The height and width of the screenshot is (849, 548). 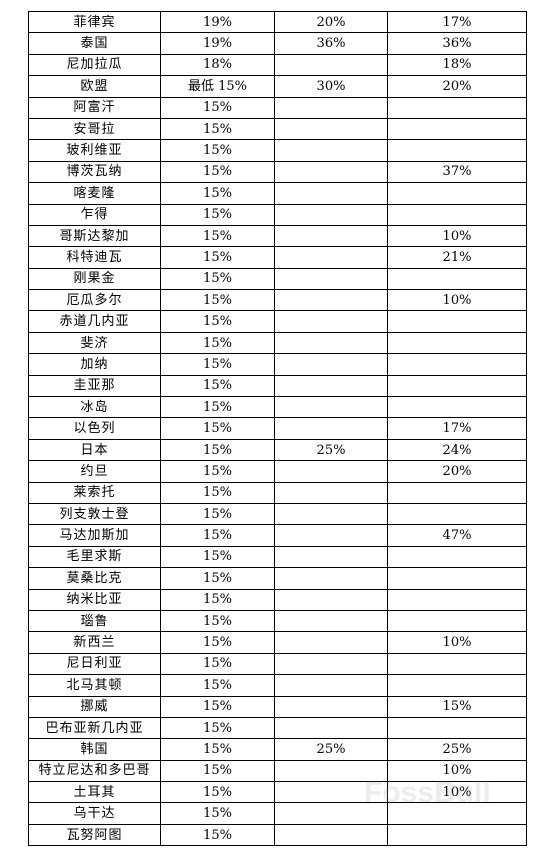 What do you see at coordinates (94, 129) in the screenshot?
I see `country-cell: 安哥拉` at bounding box center [94, 129].